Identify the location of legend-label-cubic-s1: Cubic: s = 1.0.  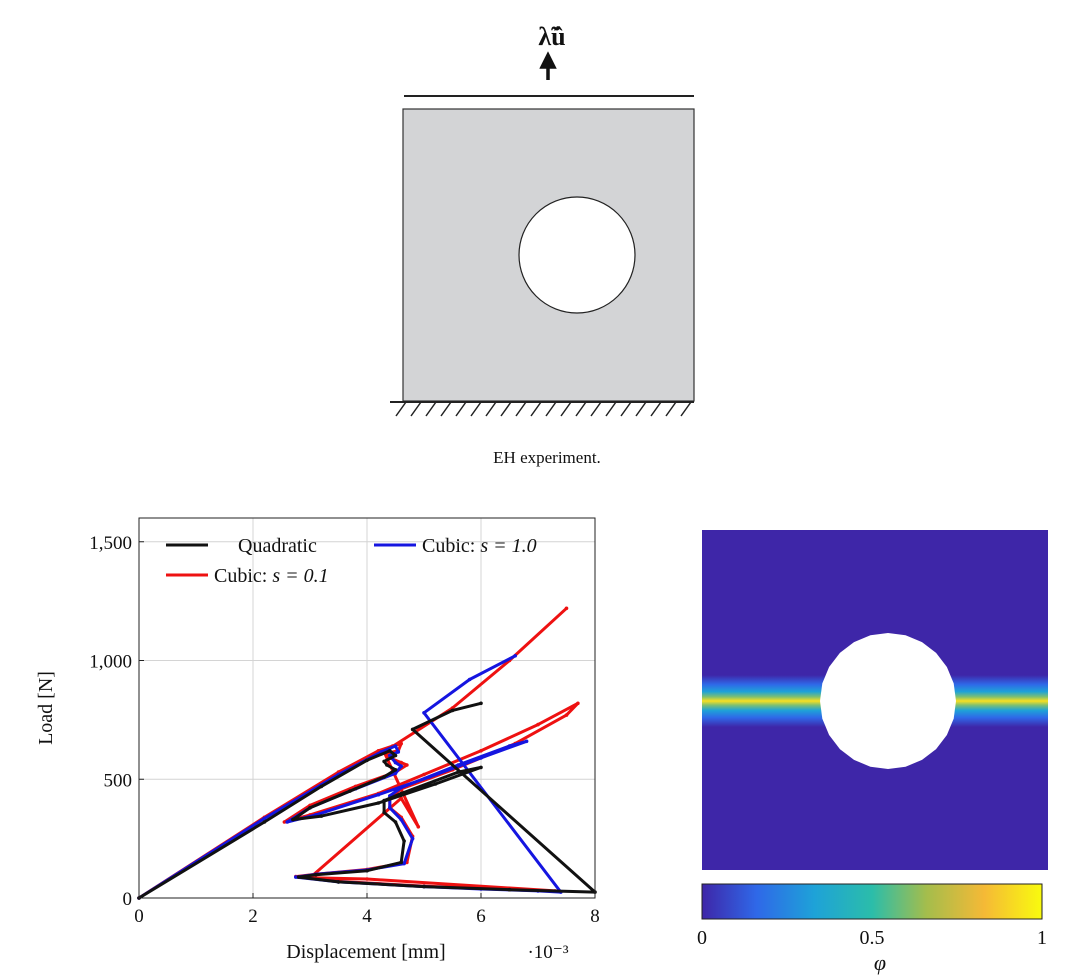
(479, 546).